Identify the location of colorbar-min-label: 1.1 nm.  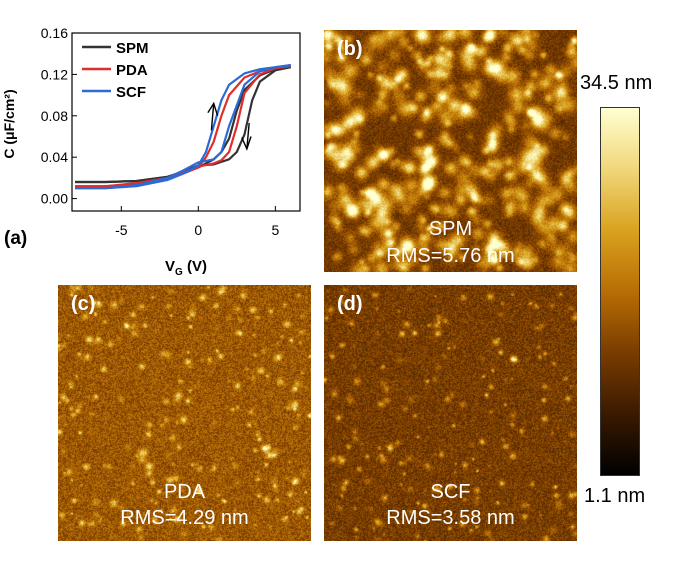
(615, 496).